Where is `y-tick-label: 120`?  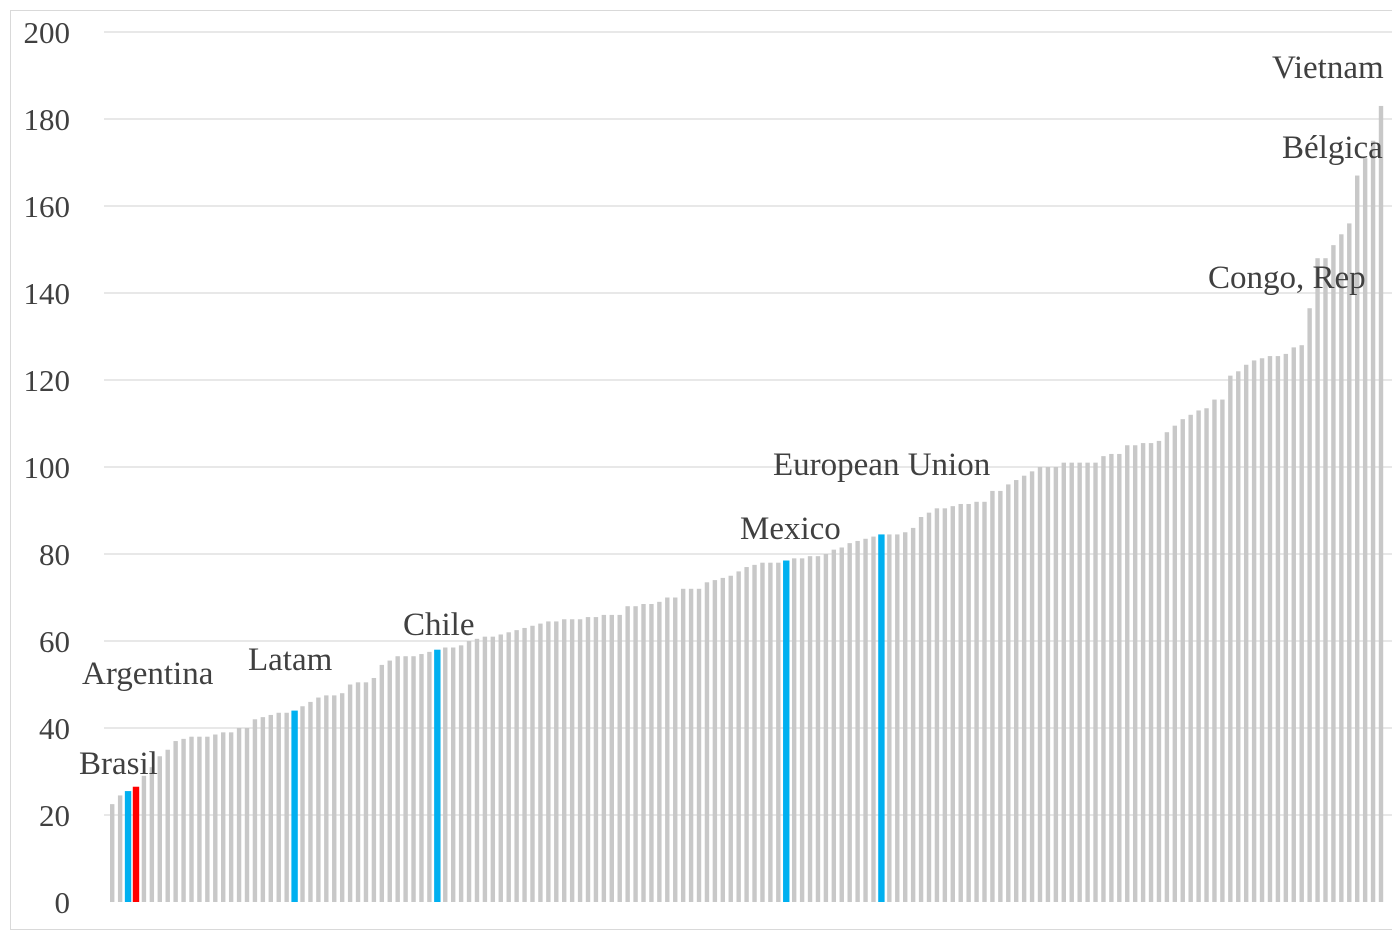
y-tick-label: 120 is located at coordinates (47, 380).